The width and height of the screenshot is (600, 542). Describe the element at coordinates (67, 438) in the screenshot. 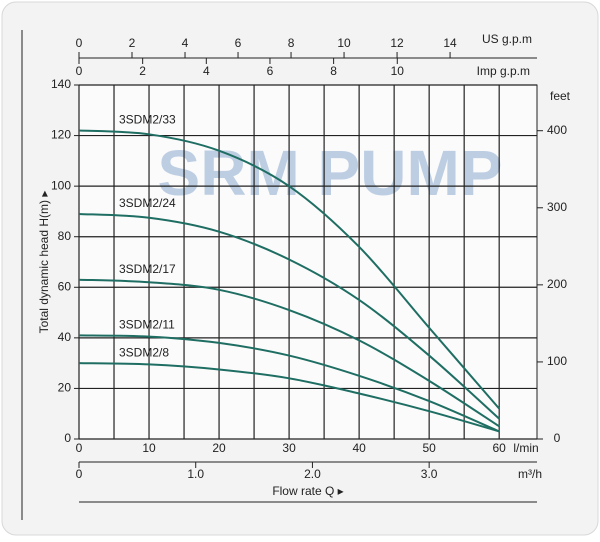

I see `y-tick-label: 0` at that location.